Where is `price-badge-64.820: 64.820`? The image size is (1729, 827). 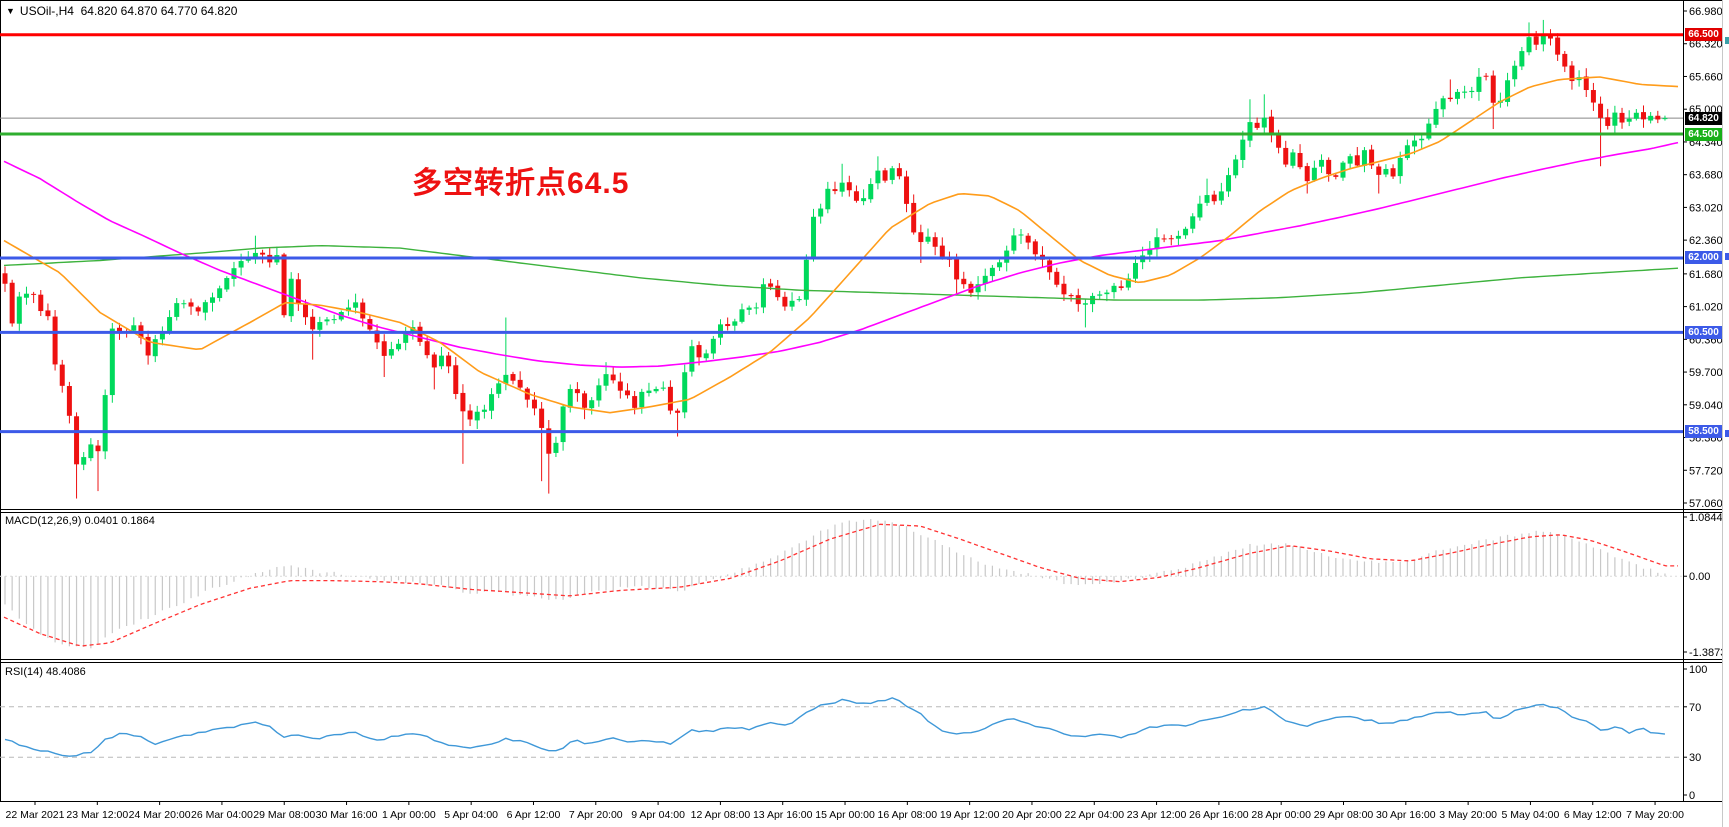
price-badge-64.820: 64.820 is located at coordinates (1703, 118).